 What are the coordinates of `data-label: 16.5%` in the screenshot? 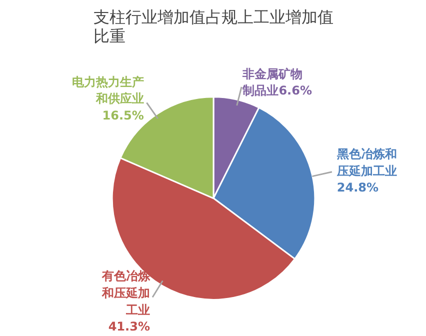 It's located at (123, 115).